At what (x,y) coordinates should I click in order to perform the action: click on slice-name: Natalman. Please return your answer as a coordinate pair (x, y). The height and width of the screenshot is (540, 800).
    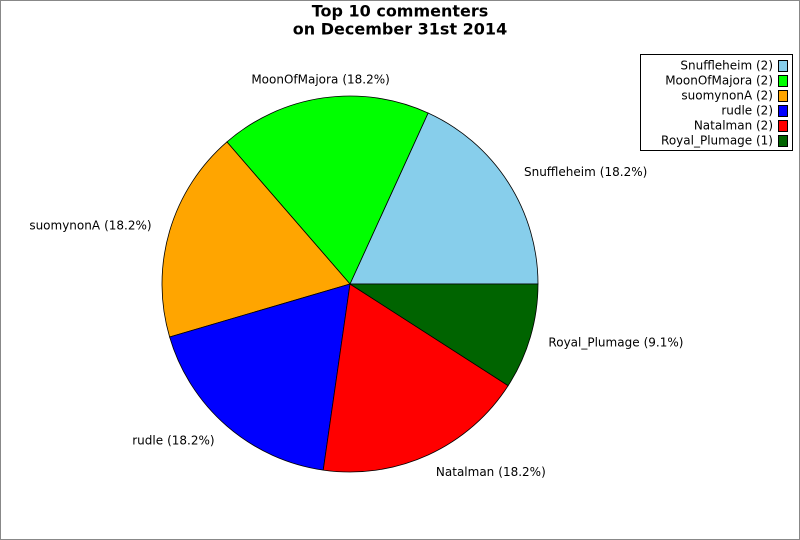
    Looking at the image, I should click on (465, 472).